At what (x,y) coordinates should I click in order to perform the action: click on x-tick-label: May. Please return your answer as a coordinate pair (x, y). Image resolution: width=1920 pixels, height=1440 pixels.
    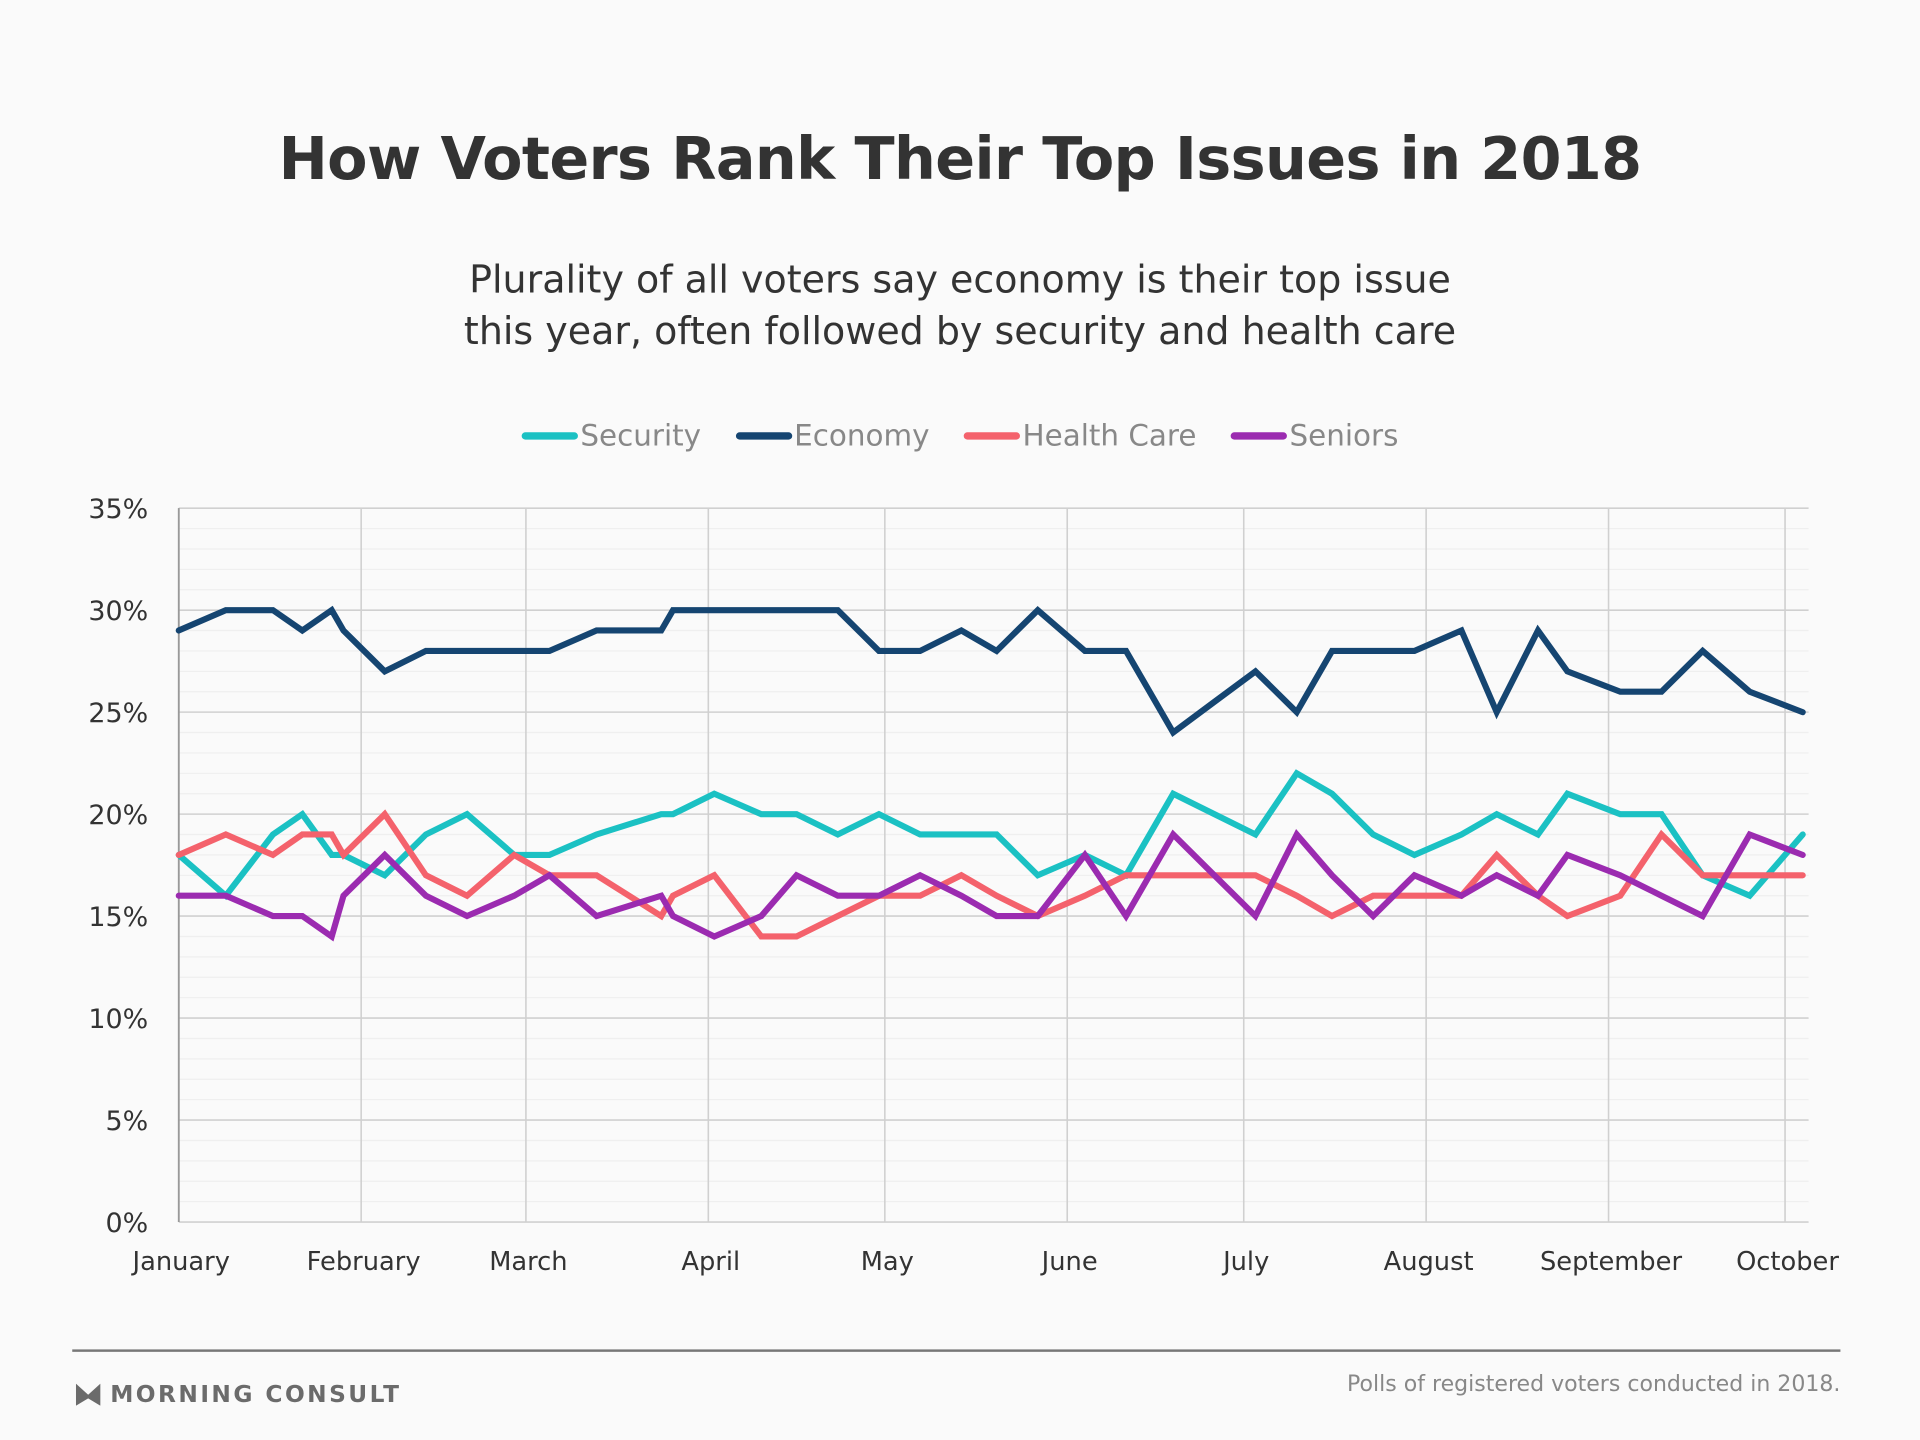
    Looking at the image, I should click on (887, 1262).